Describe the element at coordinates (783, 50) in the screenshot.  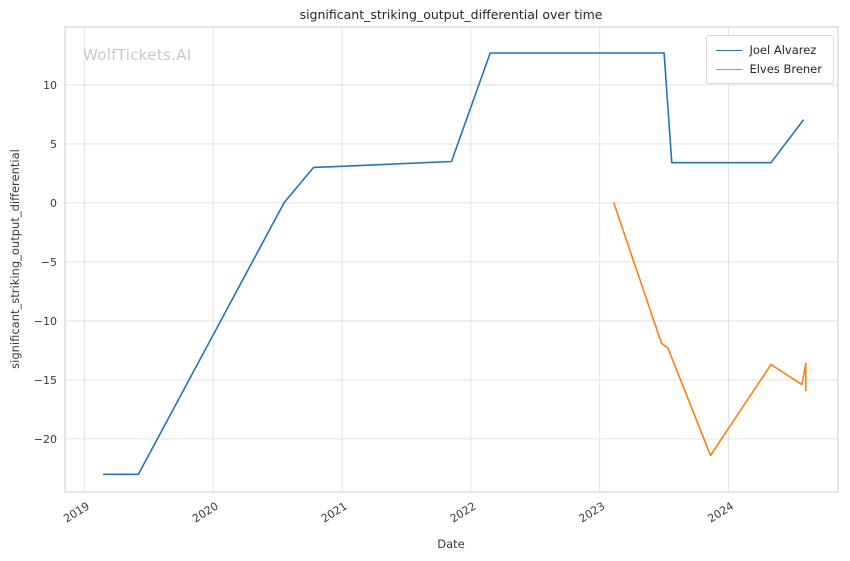
I see `legend-label: Joel Alvarez` at that location.